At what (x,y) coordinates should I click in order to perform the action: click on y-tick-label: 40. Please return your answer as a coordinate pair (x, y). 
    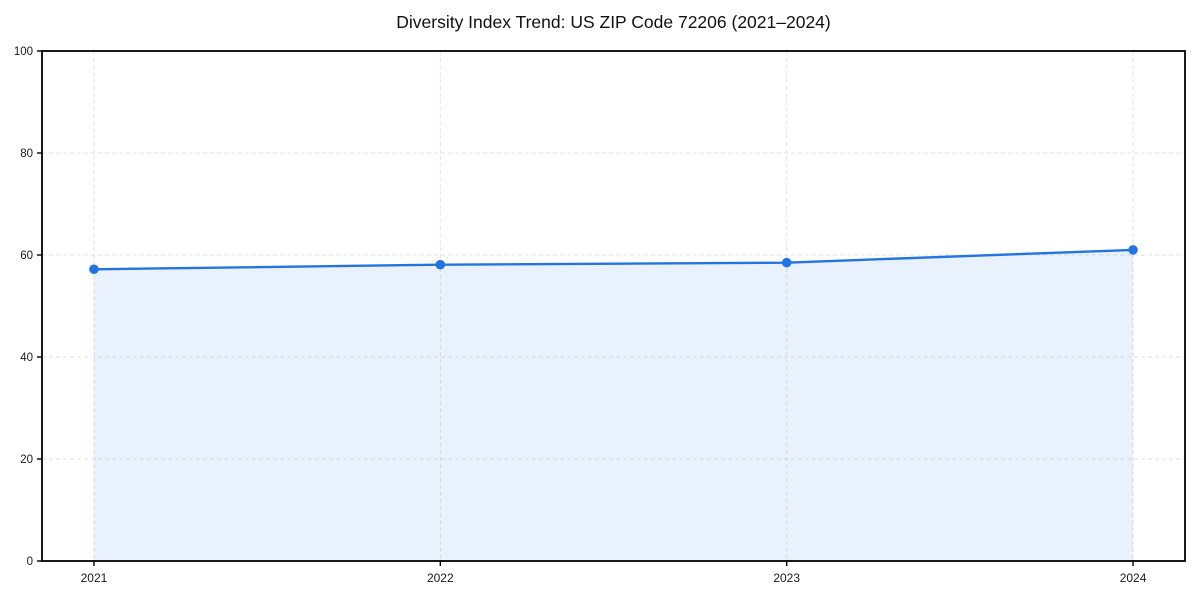
    Looking at the image, I should click on (26, 358).